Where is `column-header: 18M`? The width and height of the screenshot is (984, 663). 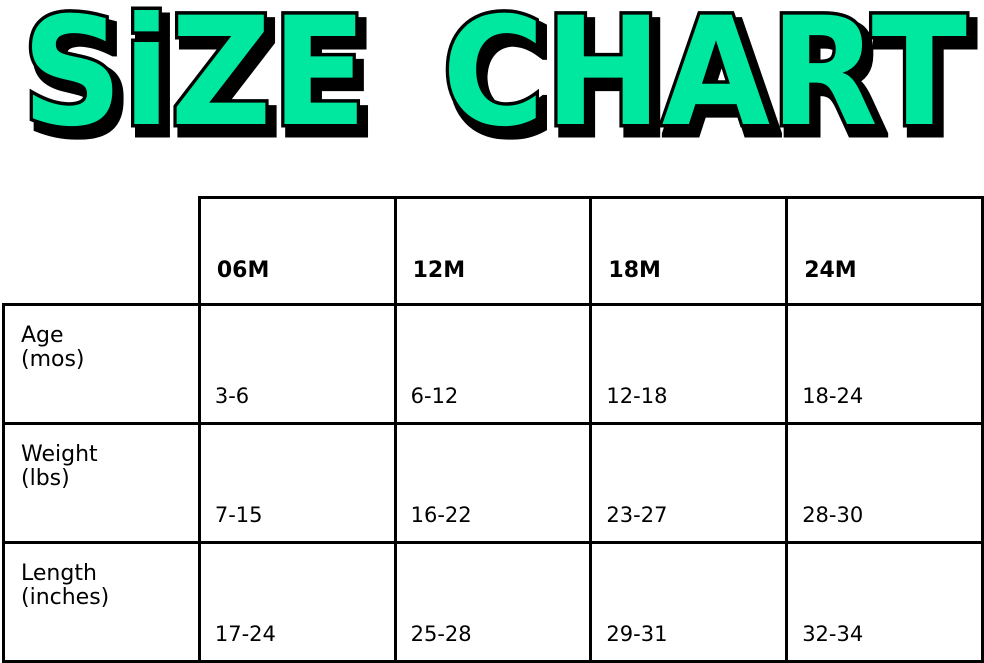 column-header: 18M is located at coordinates (689, 251).